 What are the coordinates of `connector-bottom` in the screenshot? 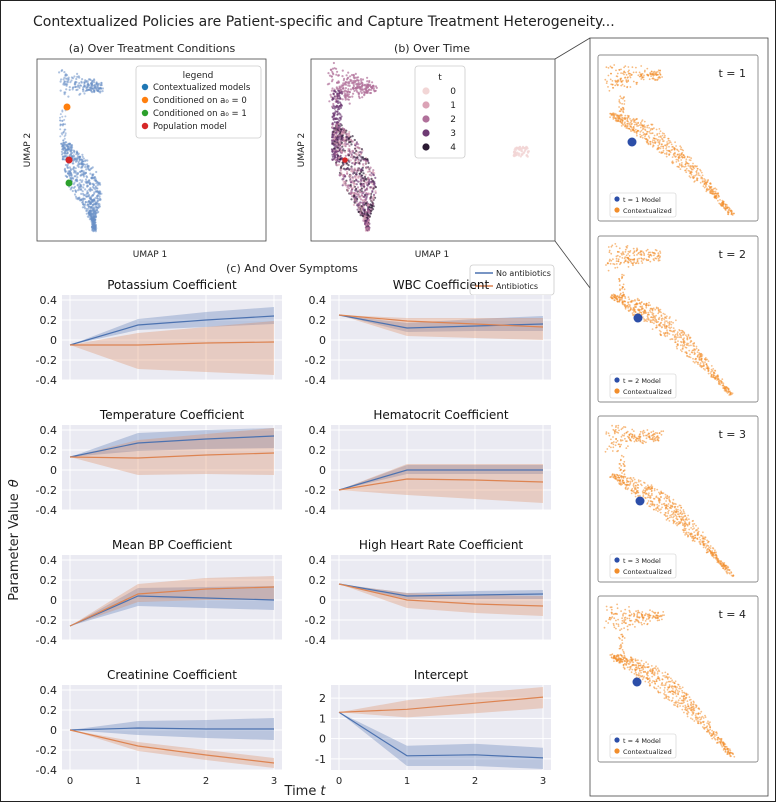 It's located at (572, 264).